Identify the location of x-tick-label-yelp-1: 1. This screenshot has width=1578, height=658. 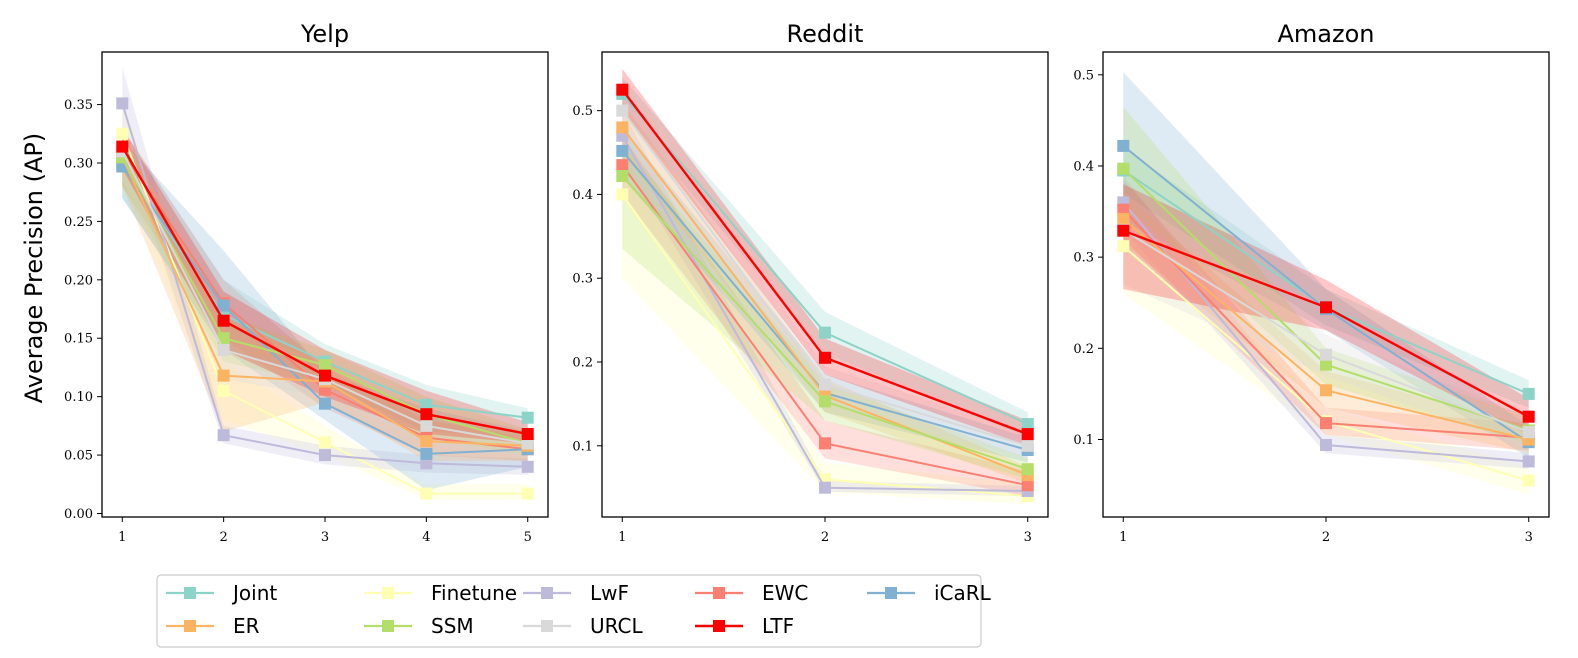
(122, 537).